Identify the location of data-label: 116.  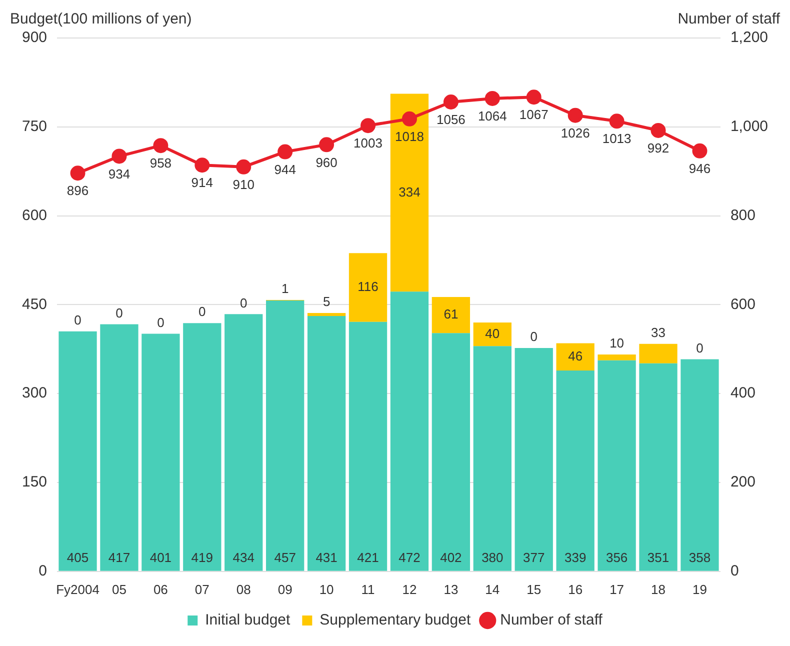
(368, 286).